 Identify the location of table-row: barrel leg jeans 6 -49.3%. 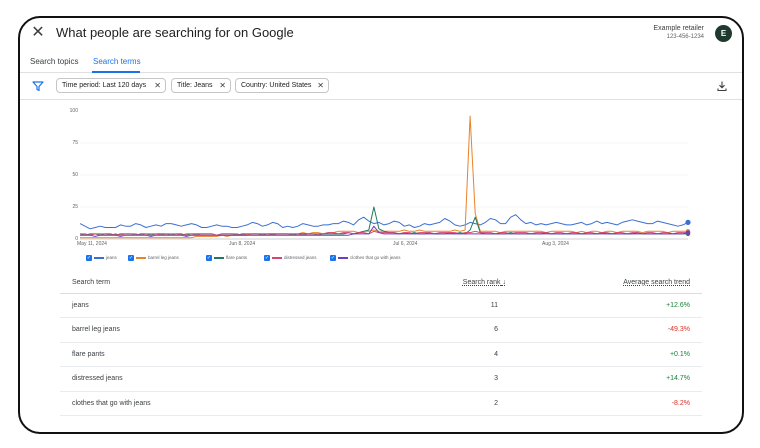
(381, 330).